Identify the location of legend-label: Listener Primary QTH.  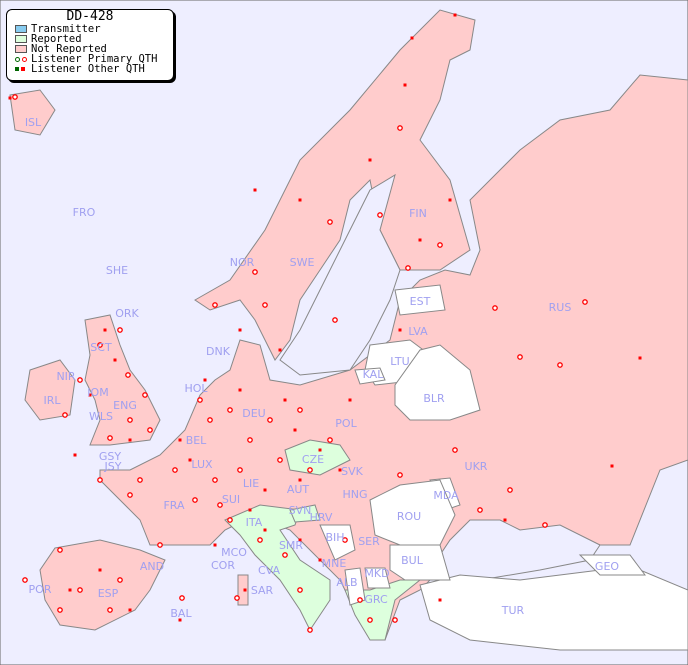
(94, 59).